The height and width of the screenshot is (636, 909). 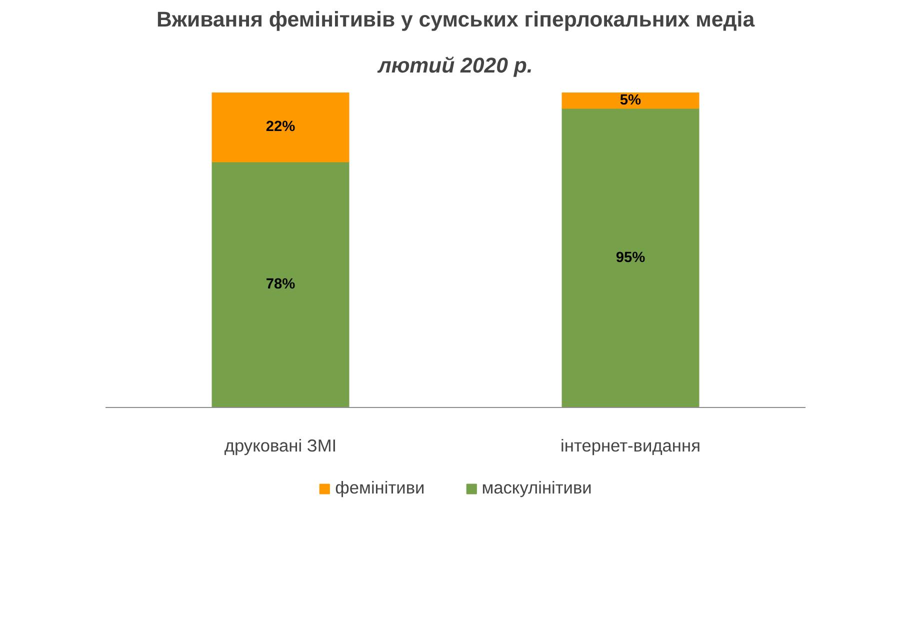 What do you see at coordinates (537, 488) in the screenshot?
I see `legend-label: маскулінітиви` at bounding box center [537, 488].